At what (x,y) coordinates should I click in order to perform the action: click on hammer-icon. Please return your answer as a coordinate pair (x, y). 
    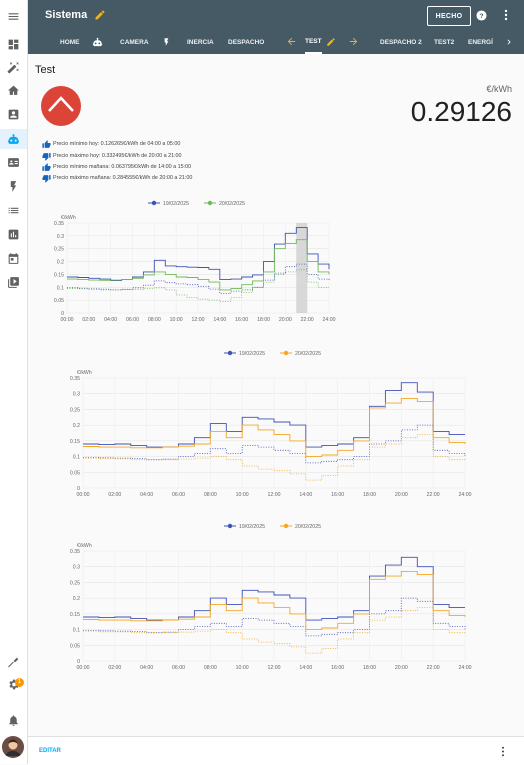
    Looking at the image, I should click on (13, 662).